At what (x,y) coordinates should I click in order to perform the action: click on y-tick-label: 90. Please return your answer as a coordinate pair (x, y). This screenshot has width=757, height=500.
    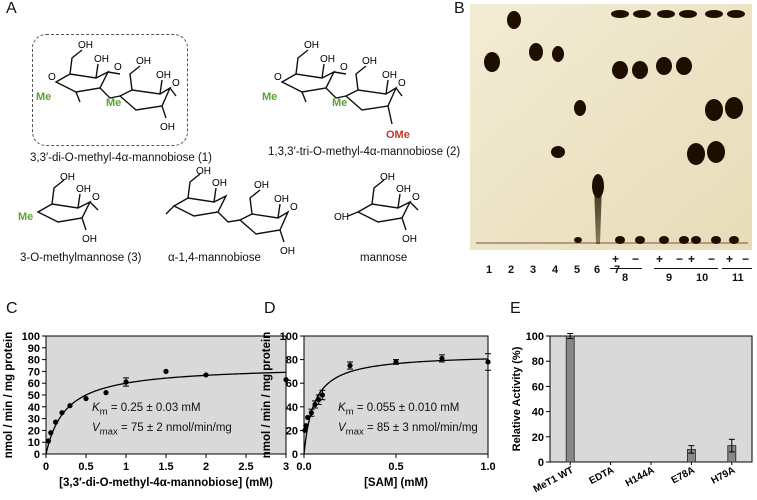
    Looking at the image, I should click on (34, 349).